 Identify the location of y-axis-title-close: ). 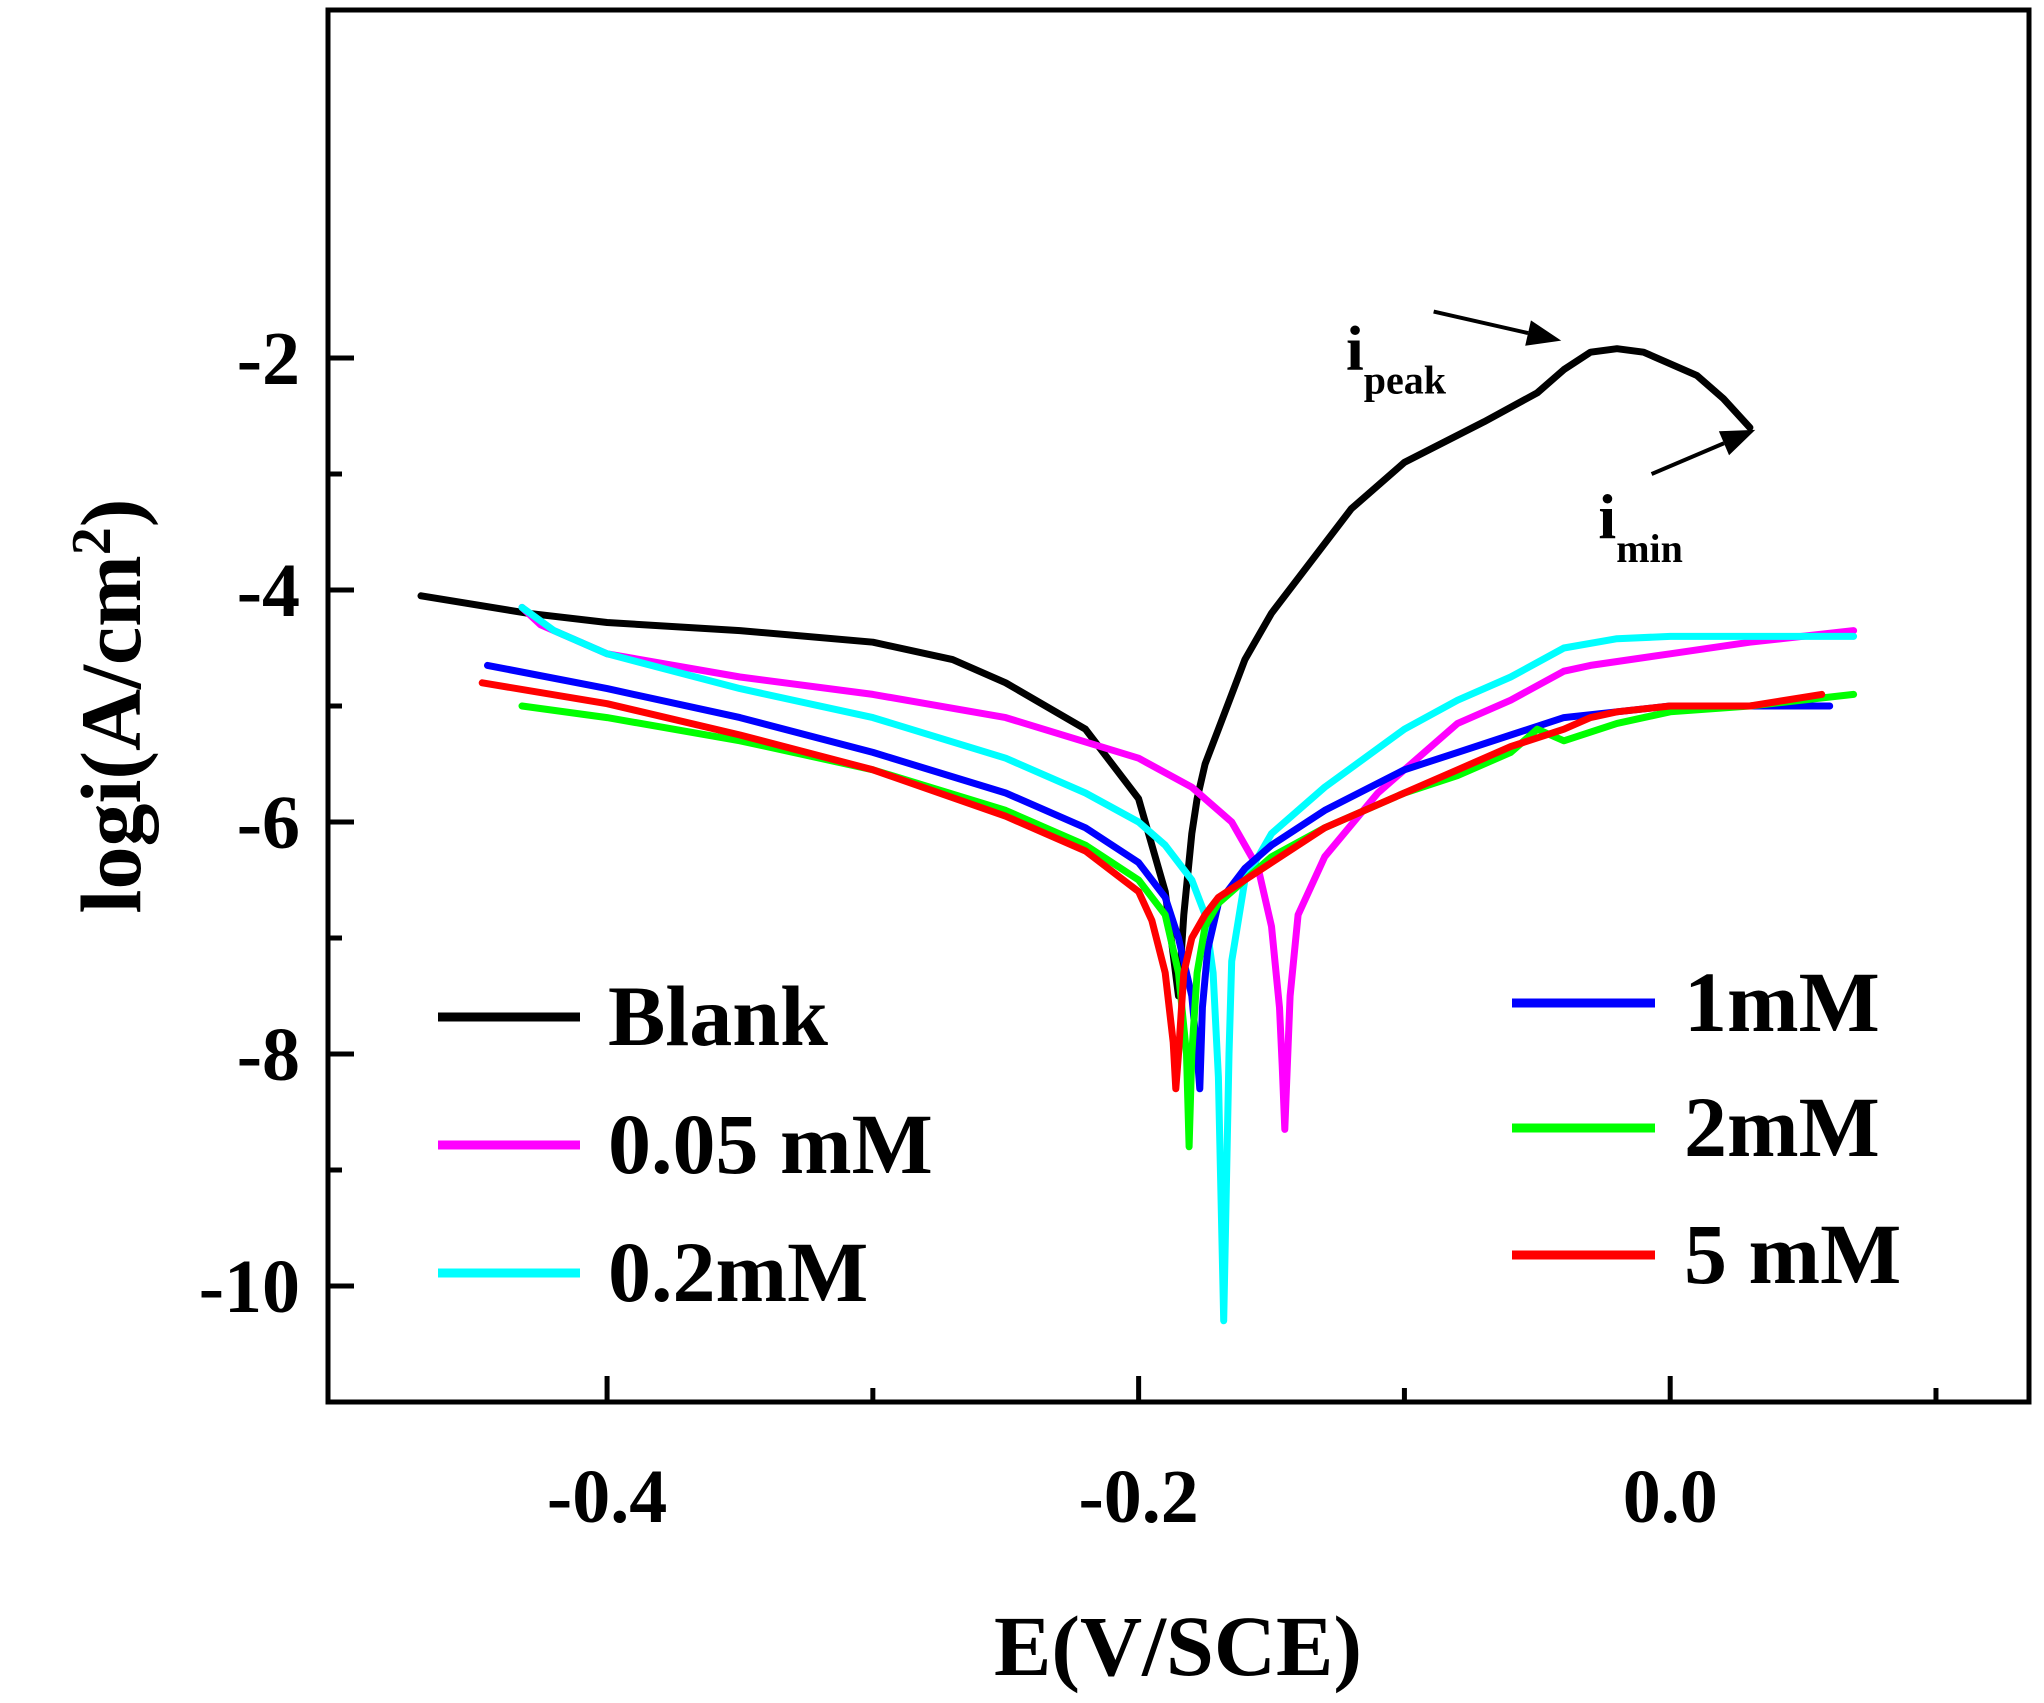
(111, 513).